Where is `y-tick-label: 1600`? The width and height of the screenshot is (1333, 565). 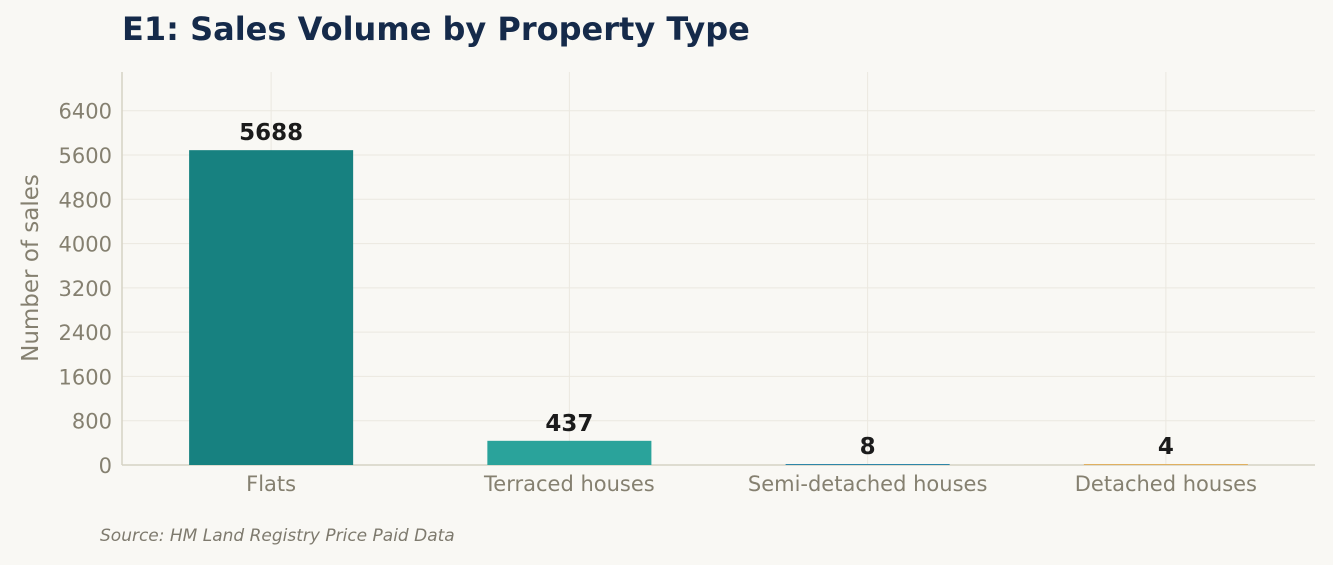 y-tick-label: 1600 is located at coordinates (85, 377).